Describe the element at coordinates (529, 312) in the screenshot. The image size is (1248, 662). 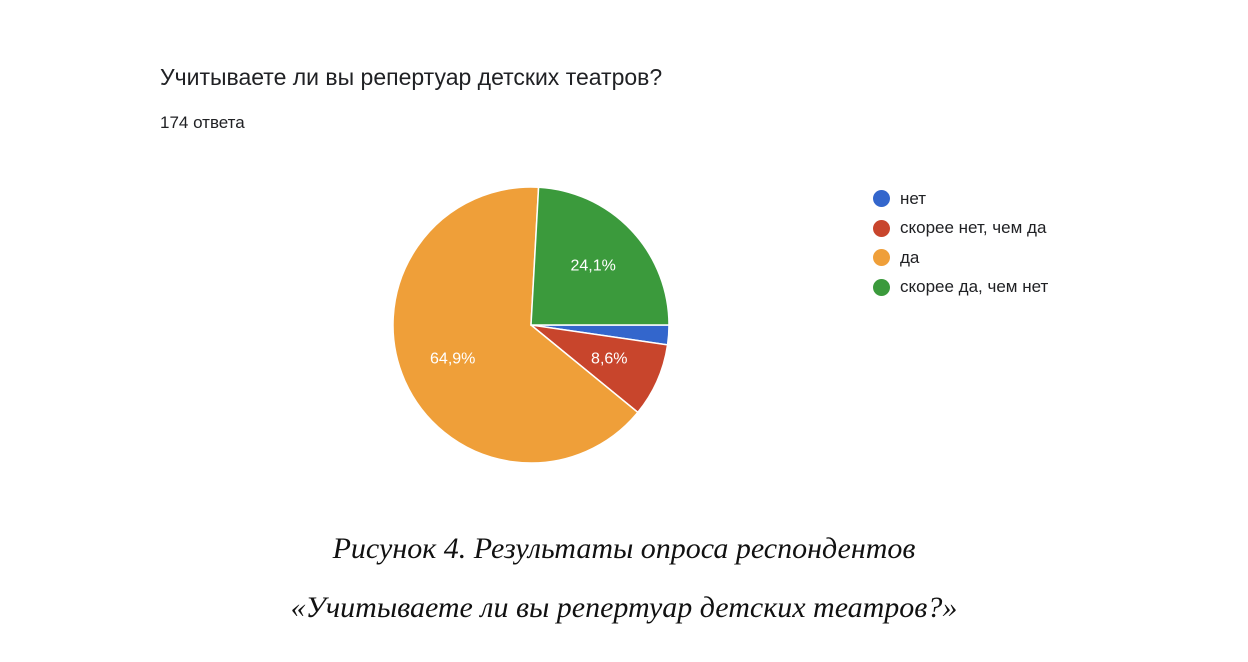
I see `pie-labels: 8,6% 64,9% 24,1%` at that location.